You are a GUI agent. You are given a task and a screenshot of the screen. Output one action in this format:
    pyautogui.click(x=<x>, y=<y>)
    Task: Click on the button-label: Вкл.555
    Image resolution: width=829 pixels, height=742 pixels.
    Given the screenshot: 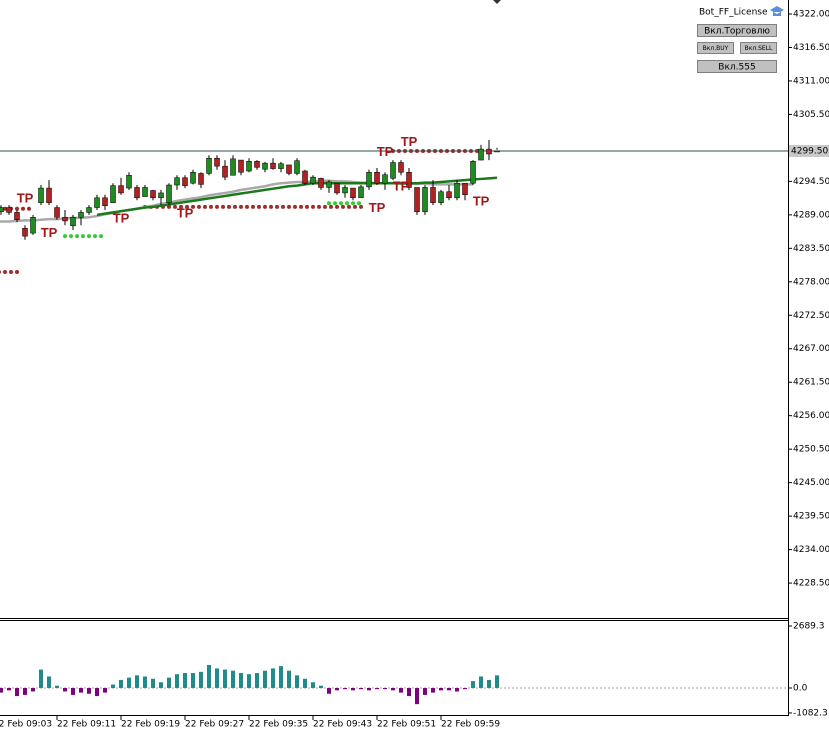 What is the action you would take?
    pyautogui.click(x=736, y=68)
    